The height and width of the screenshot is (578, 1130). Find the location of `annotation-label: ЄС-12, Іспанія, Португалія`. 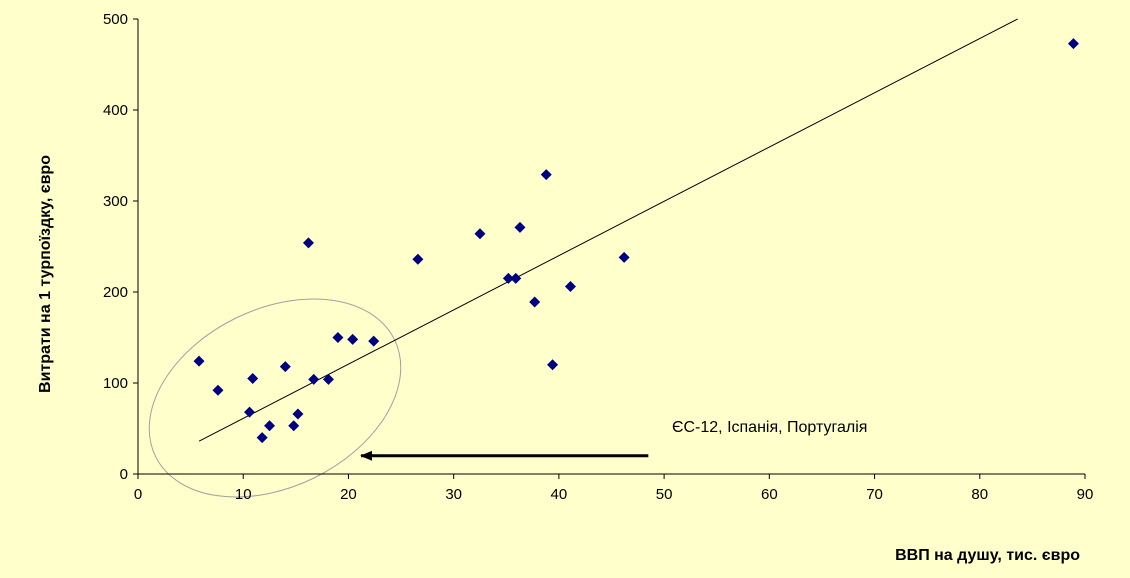

annotation-label: ЄС-12, Іспанія, Португалія is located at coordinates (769, 427).